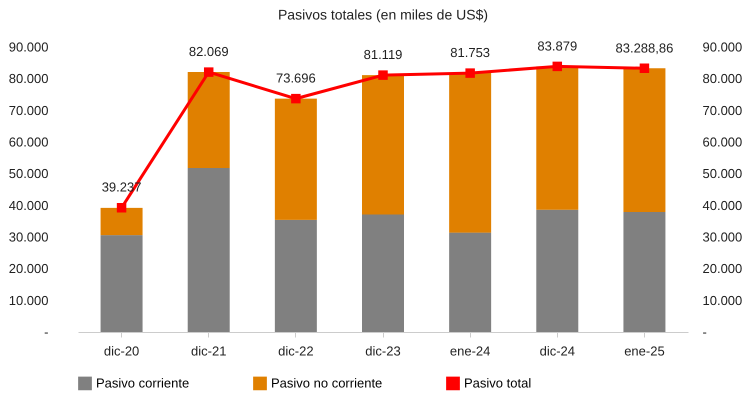 This screenshot has height=403, width=754. Describe the element at coordinates (28, 268) in the screenshot. I see `y-tick-label: 20.000` at that location.